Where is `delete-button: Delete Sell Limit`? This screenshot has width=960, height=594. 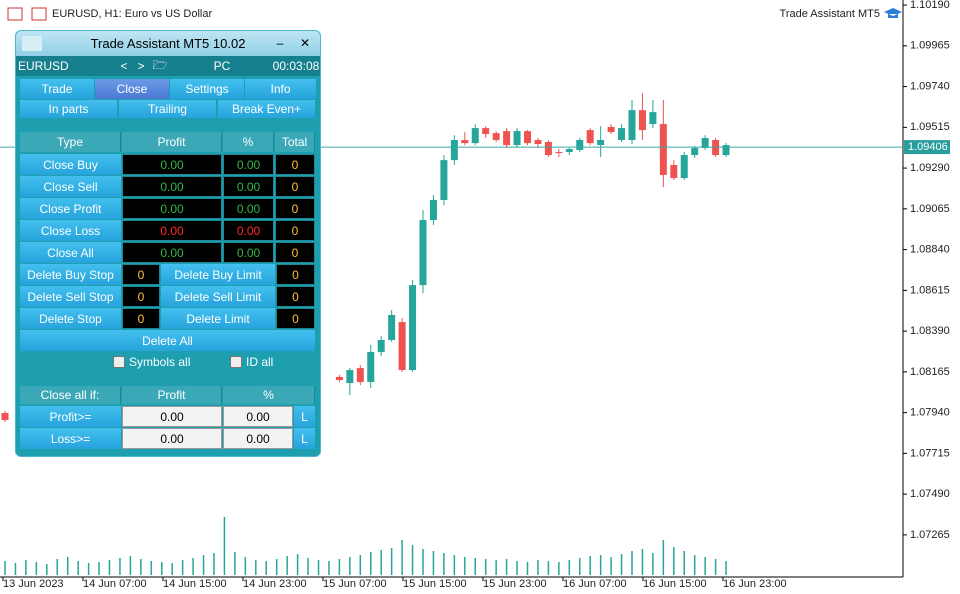
delete-button: Delete Sell Limit is located at coordinates (218, 296).